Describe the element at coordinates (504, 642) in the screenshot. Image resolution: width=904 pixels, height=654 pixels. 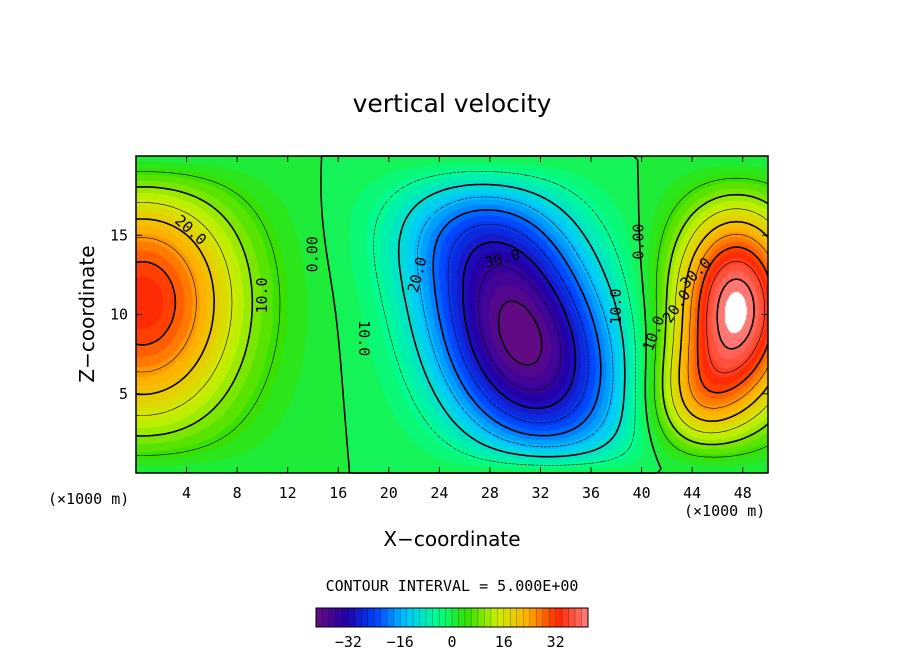
I see `colorbar-tick-label: 16` at that location.